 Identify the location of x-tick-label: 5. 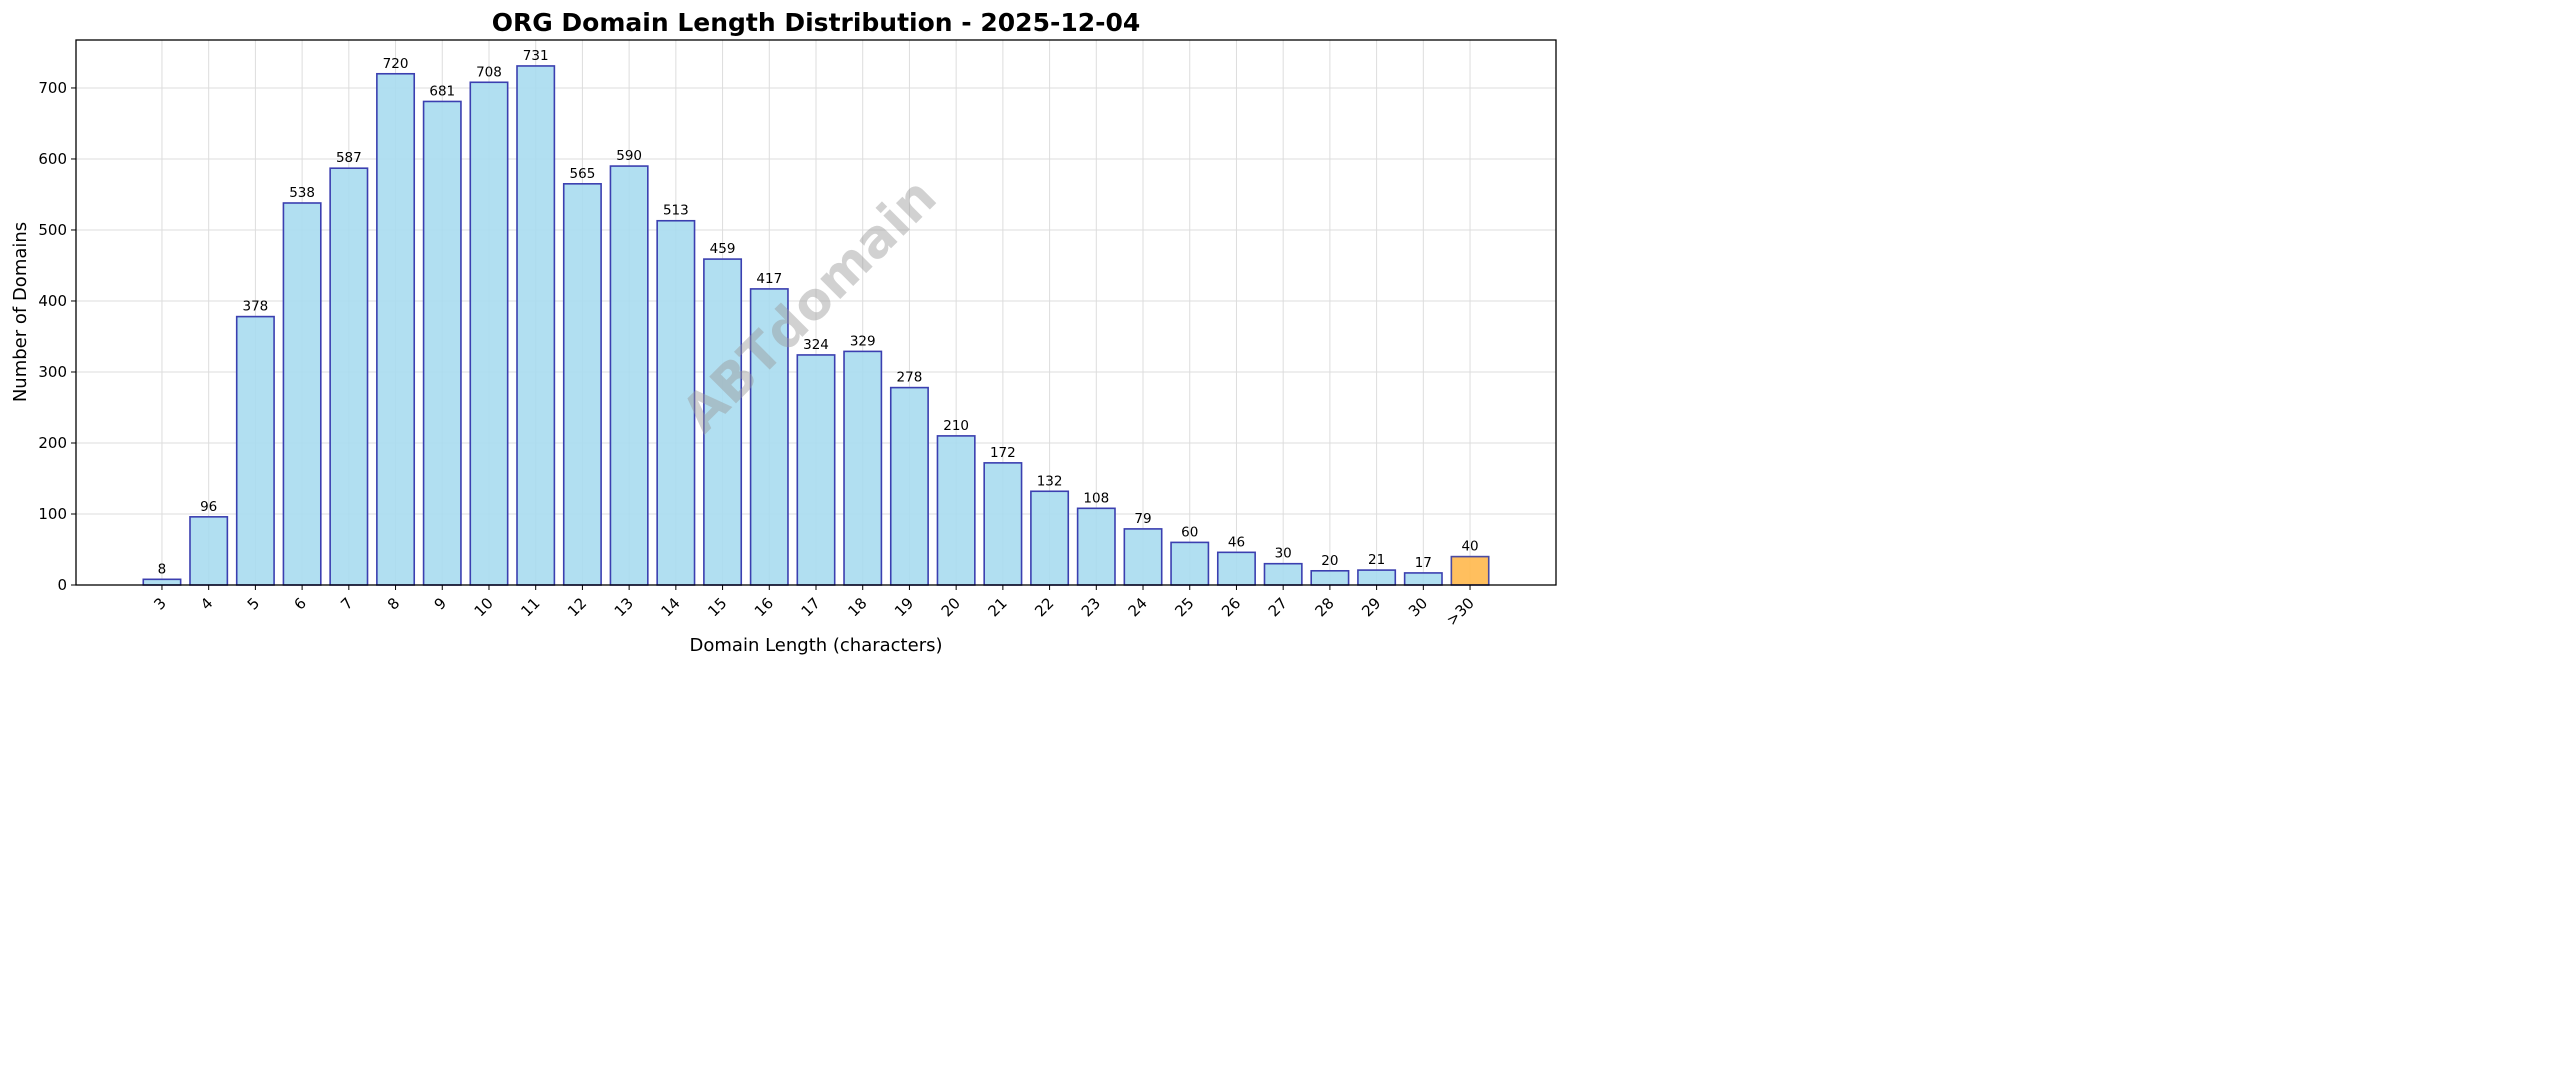
(253, 603).